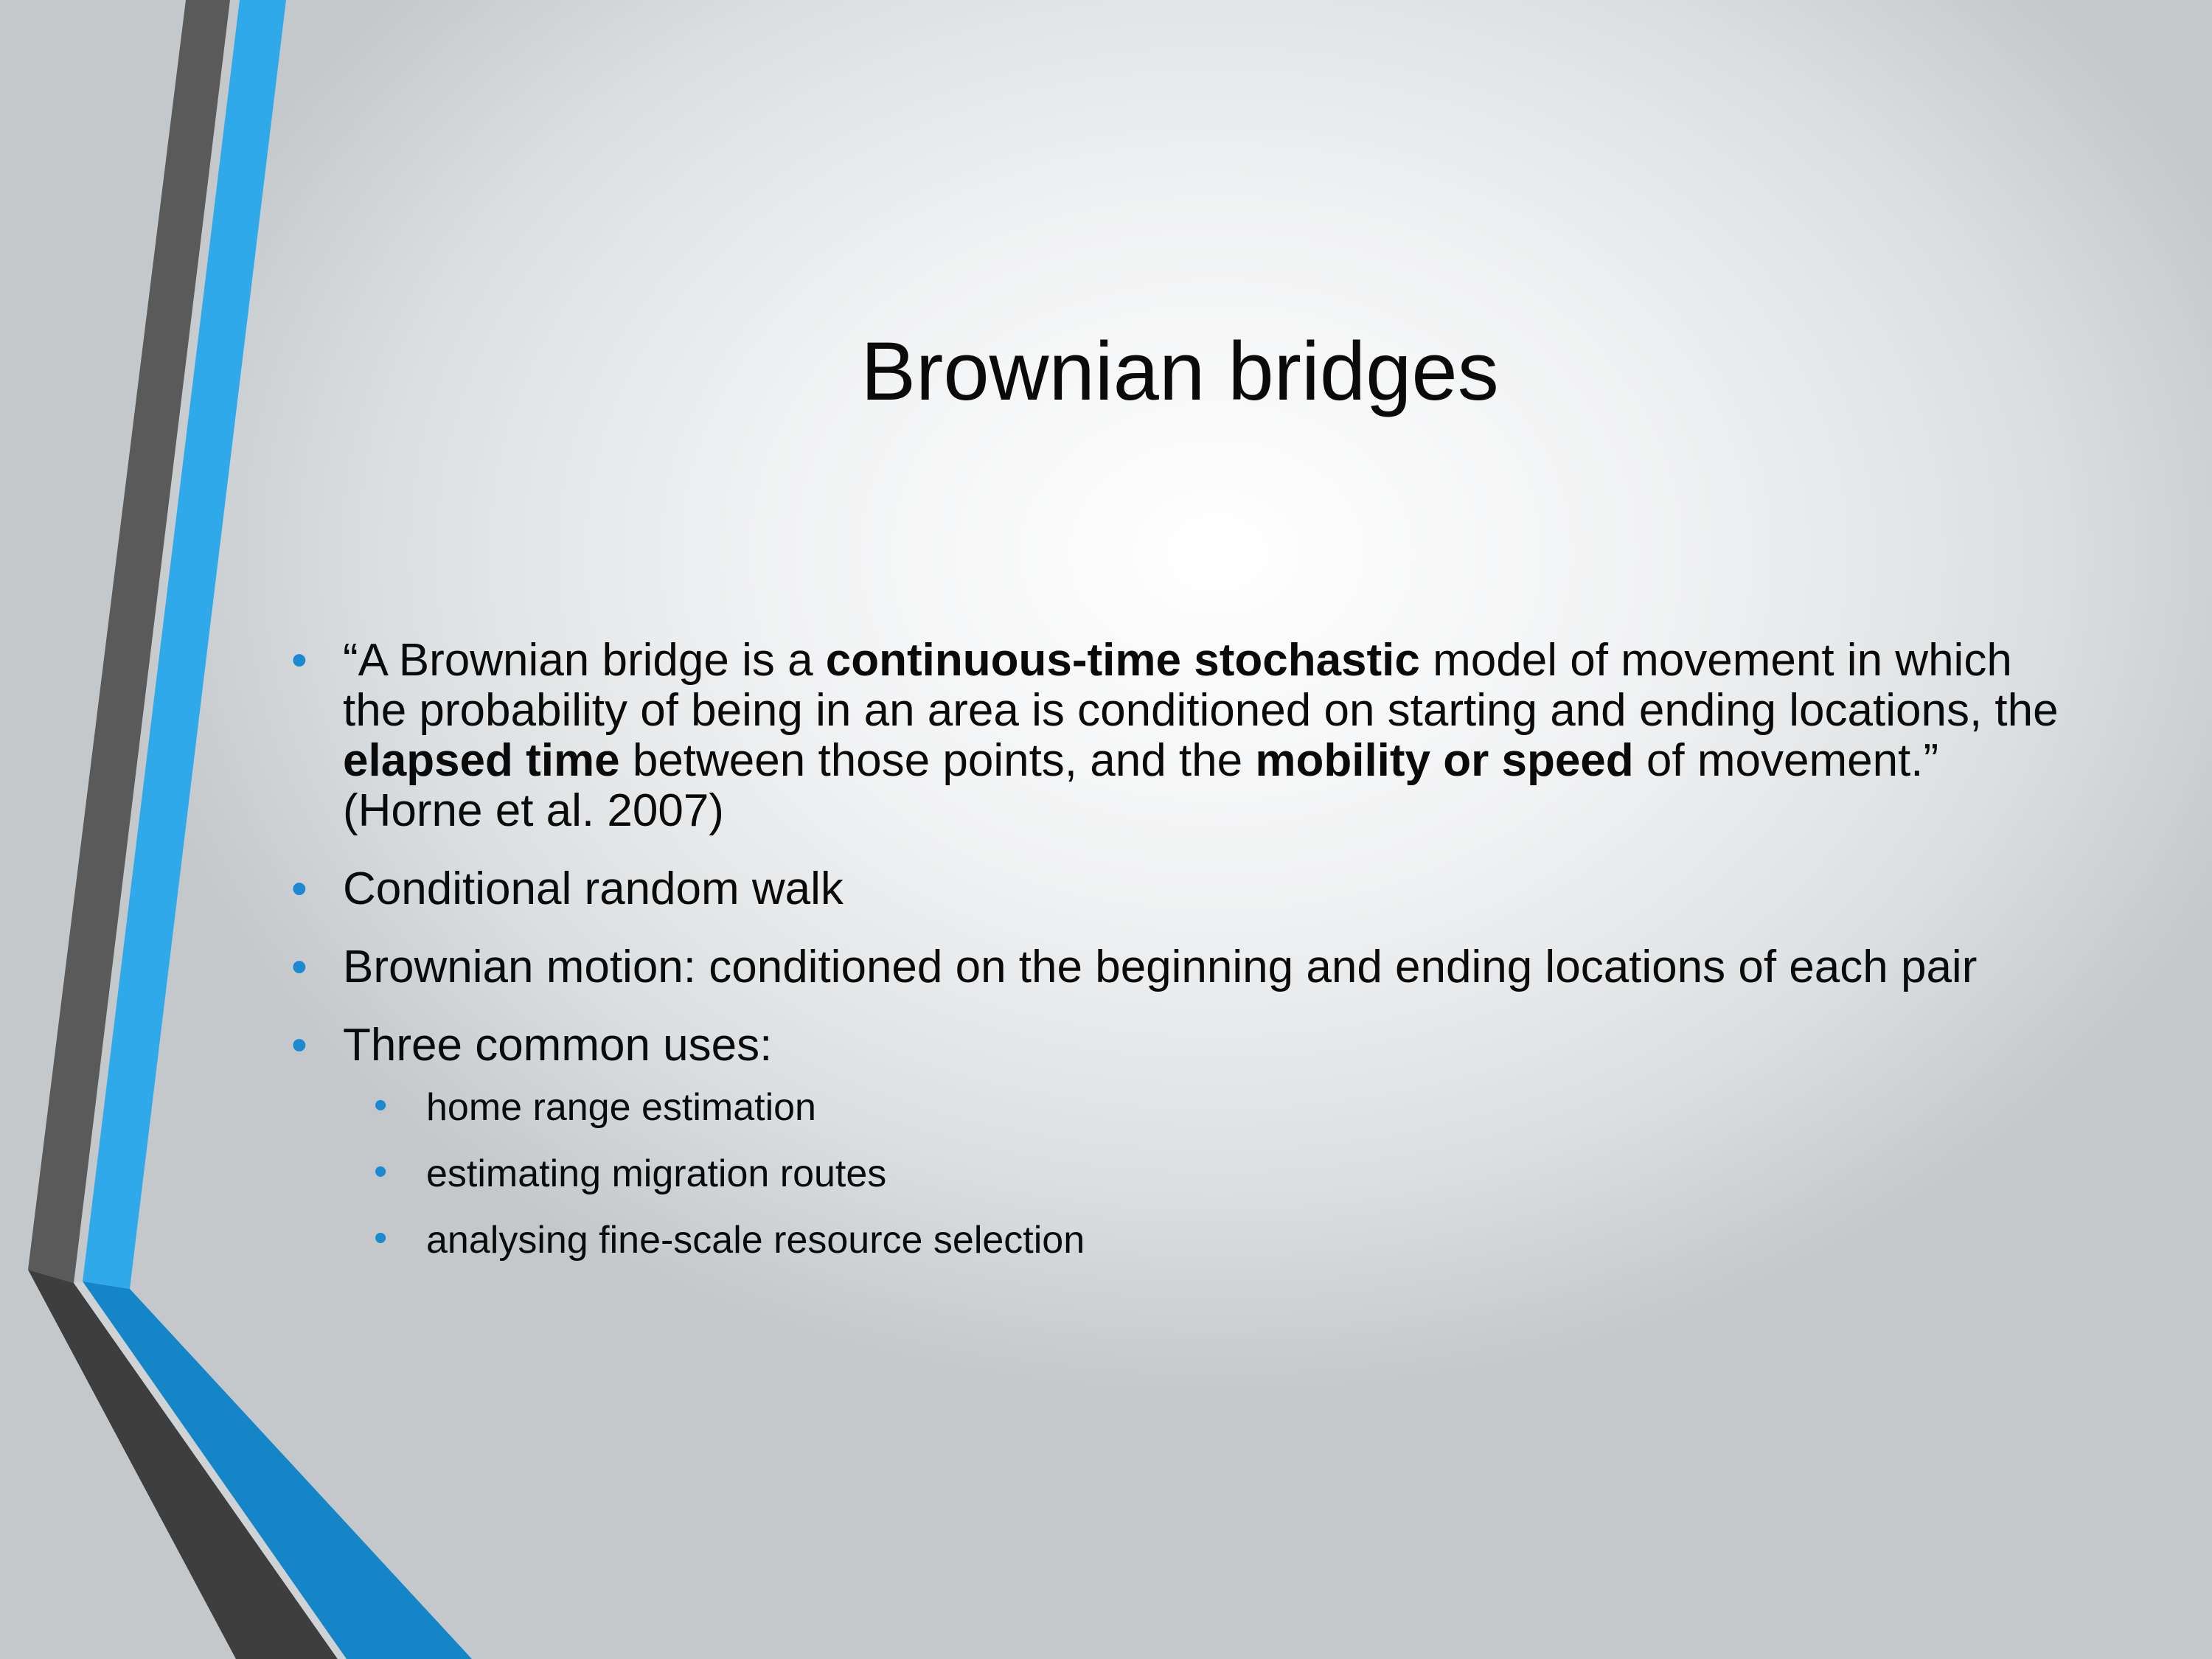 Image resolution: width=2212 pixels, height=1659 pixels. I want to click on sub-bullet-item: • estimating migration routes, so click(1183, 1174).